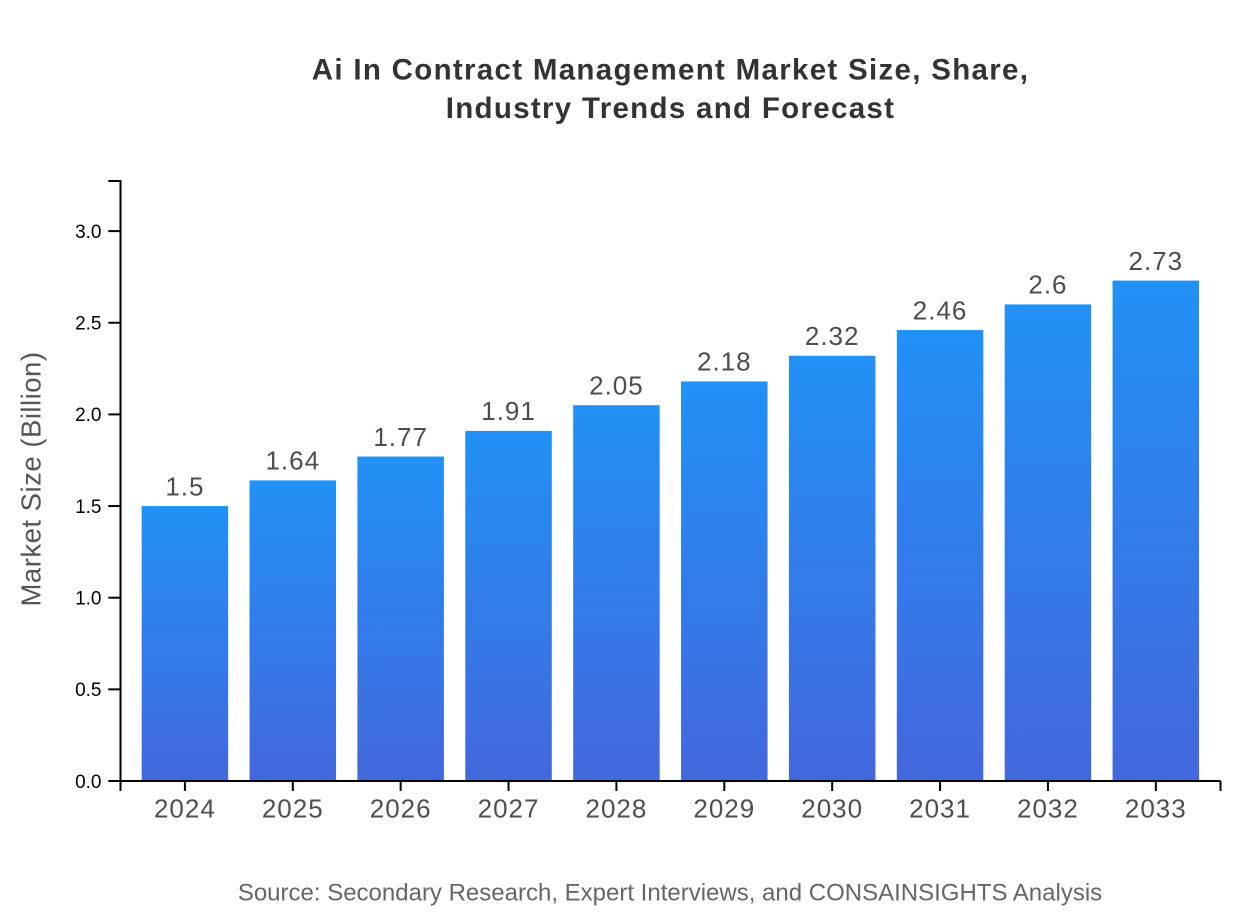 The width and height of the screenshot is (1260, 920). What do you see at coordinates (401, 809) in the screenshot?
I see `svg-text: 2026` at bounding box center [401, 809].